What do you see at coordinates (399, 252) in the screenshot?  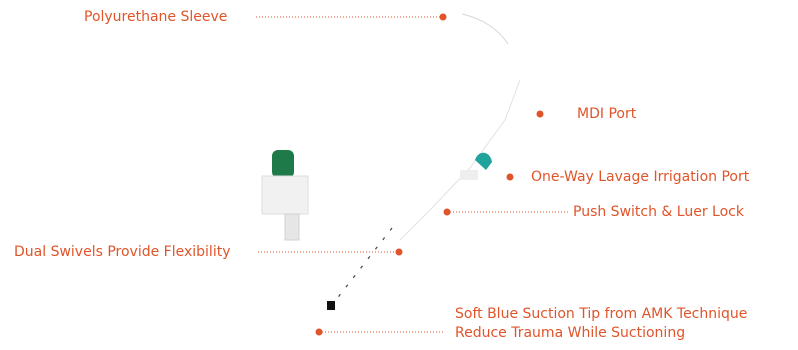 I see `dot-swivels` at bounding box center [399, 252].